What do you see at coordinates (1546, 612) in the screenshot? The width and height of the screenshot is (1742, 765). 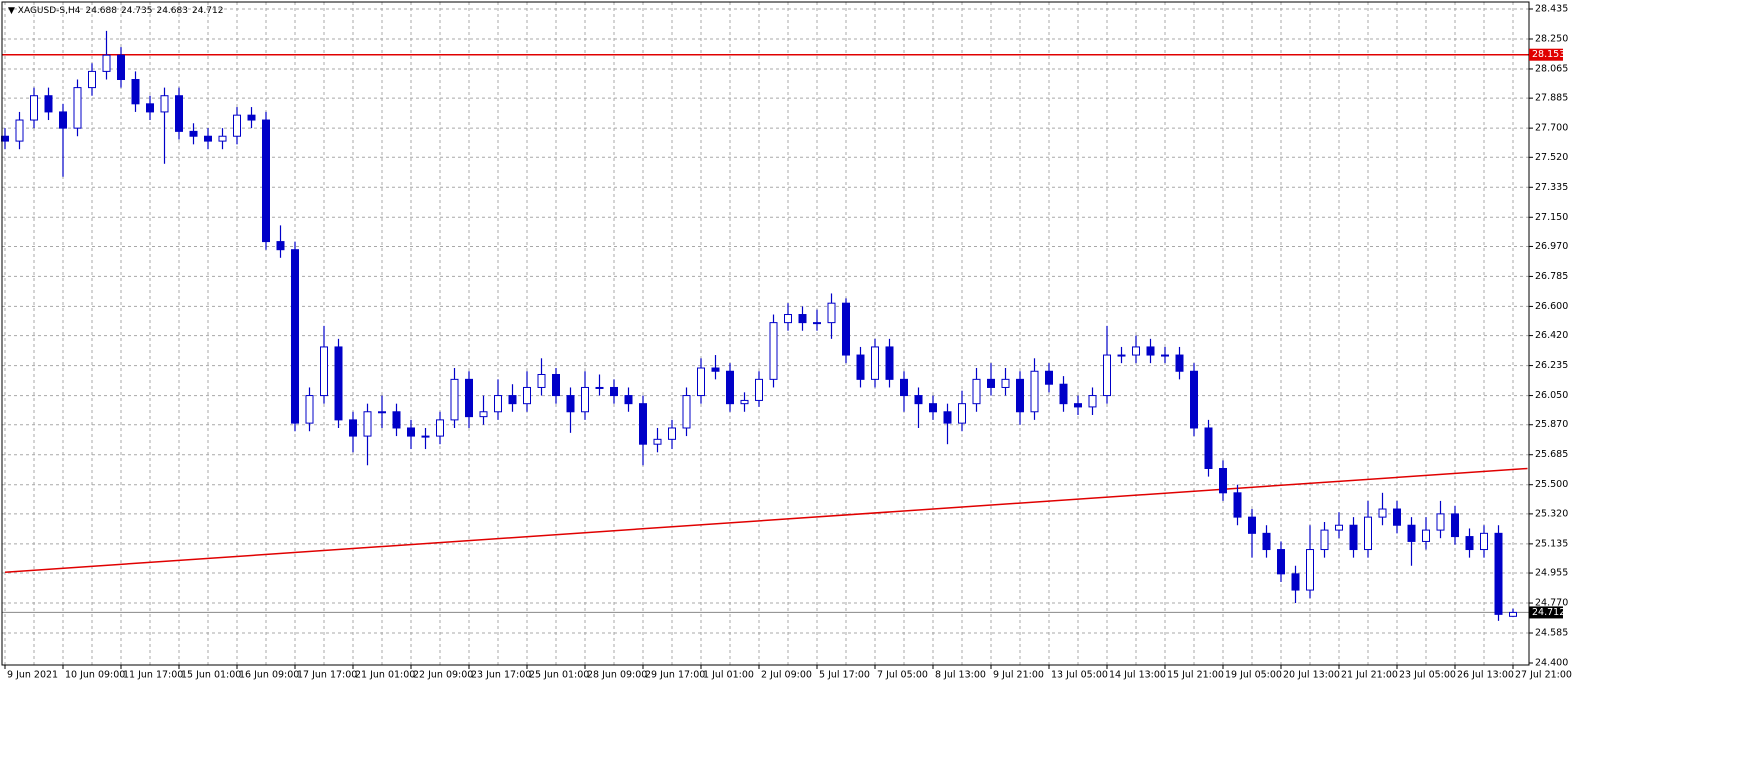 I see `bid-price-box` at bounding box center [1546, 612].